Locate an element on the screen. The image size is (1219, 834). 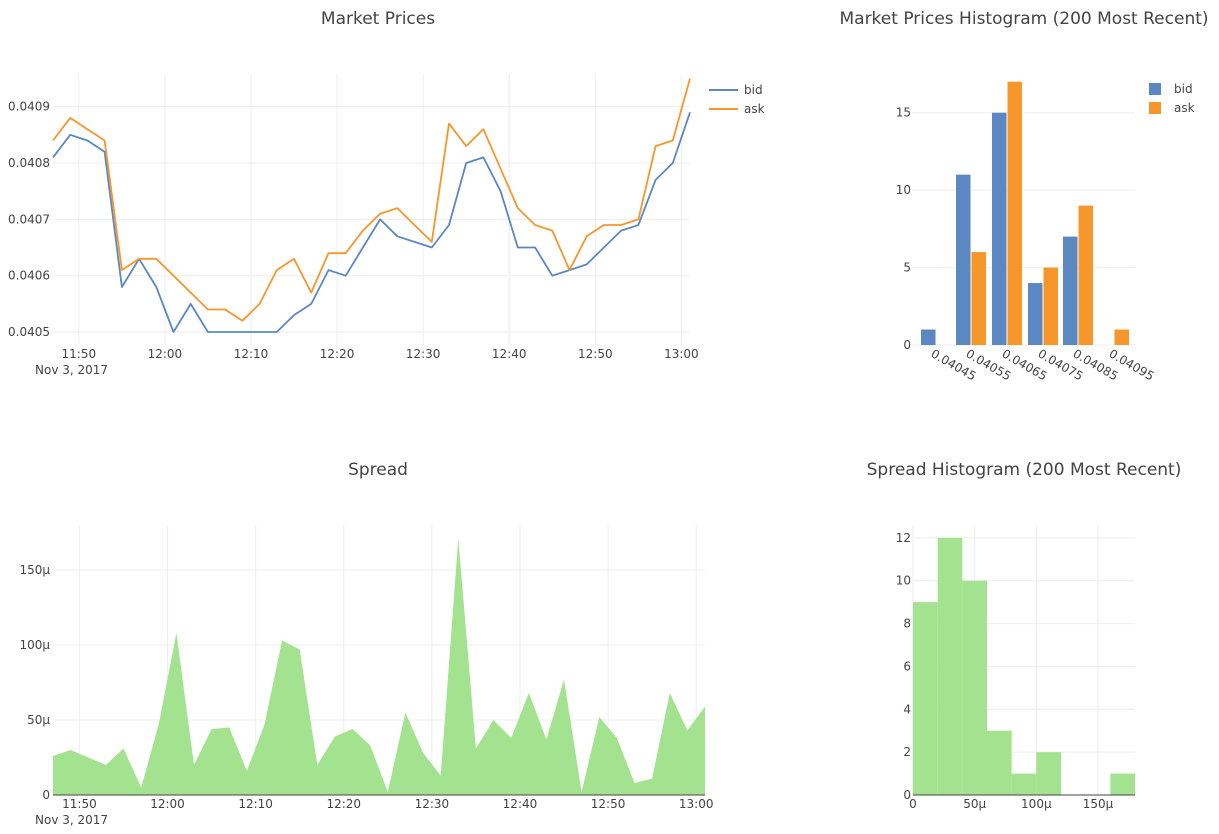
market-prices-x-tick: 12:40 is located at coordinates (509, 354).